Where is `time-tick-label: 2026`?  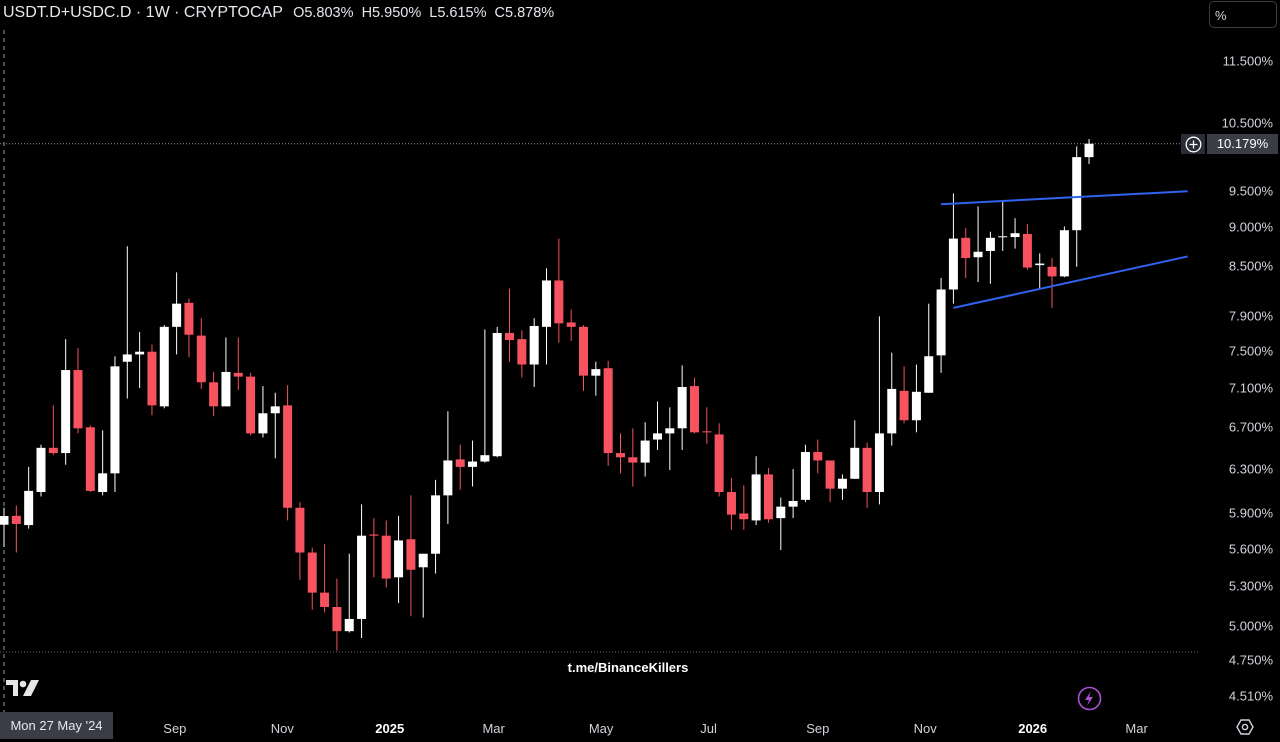 time-tick-label: 2026 is located at coordinates (1033, 728).